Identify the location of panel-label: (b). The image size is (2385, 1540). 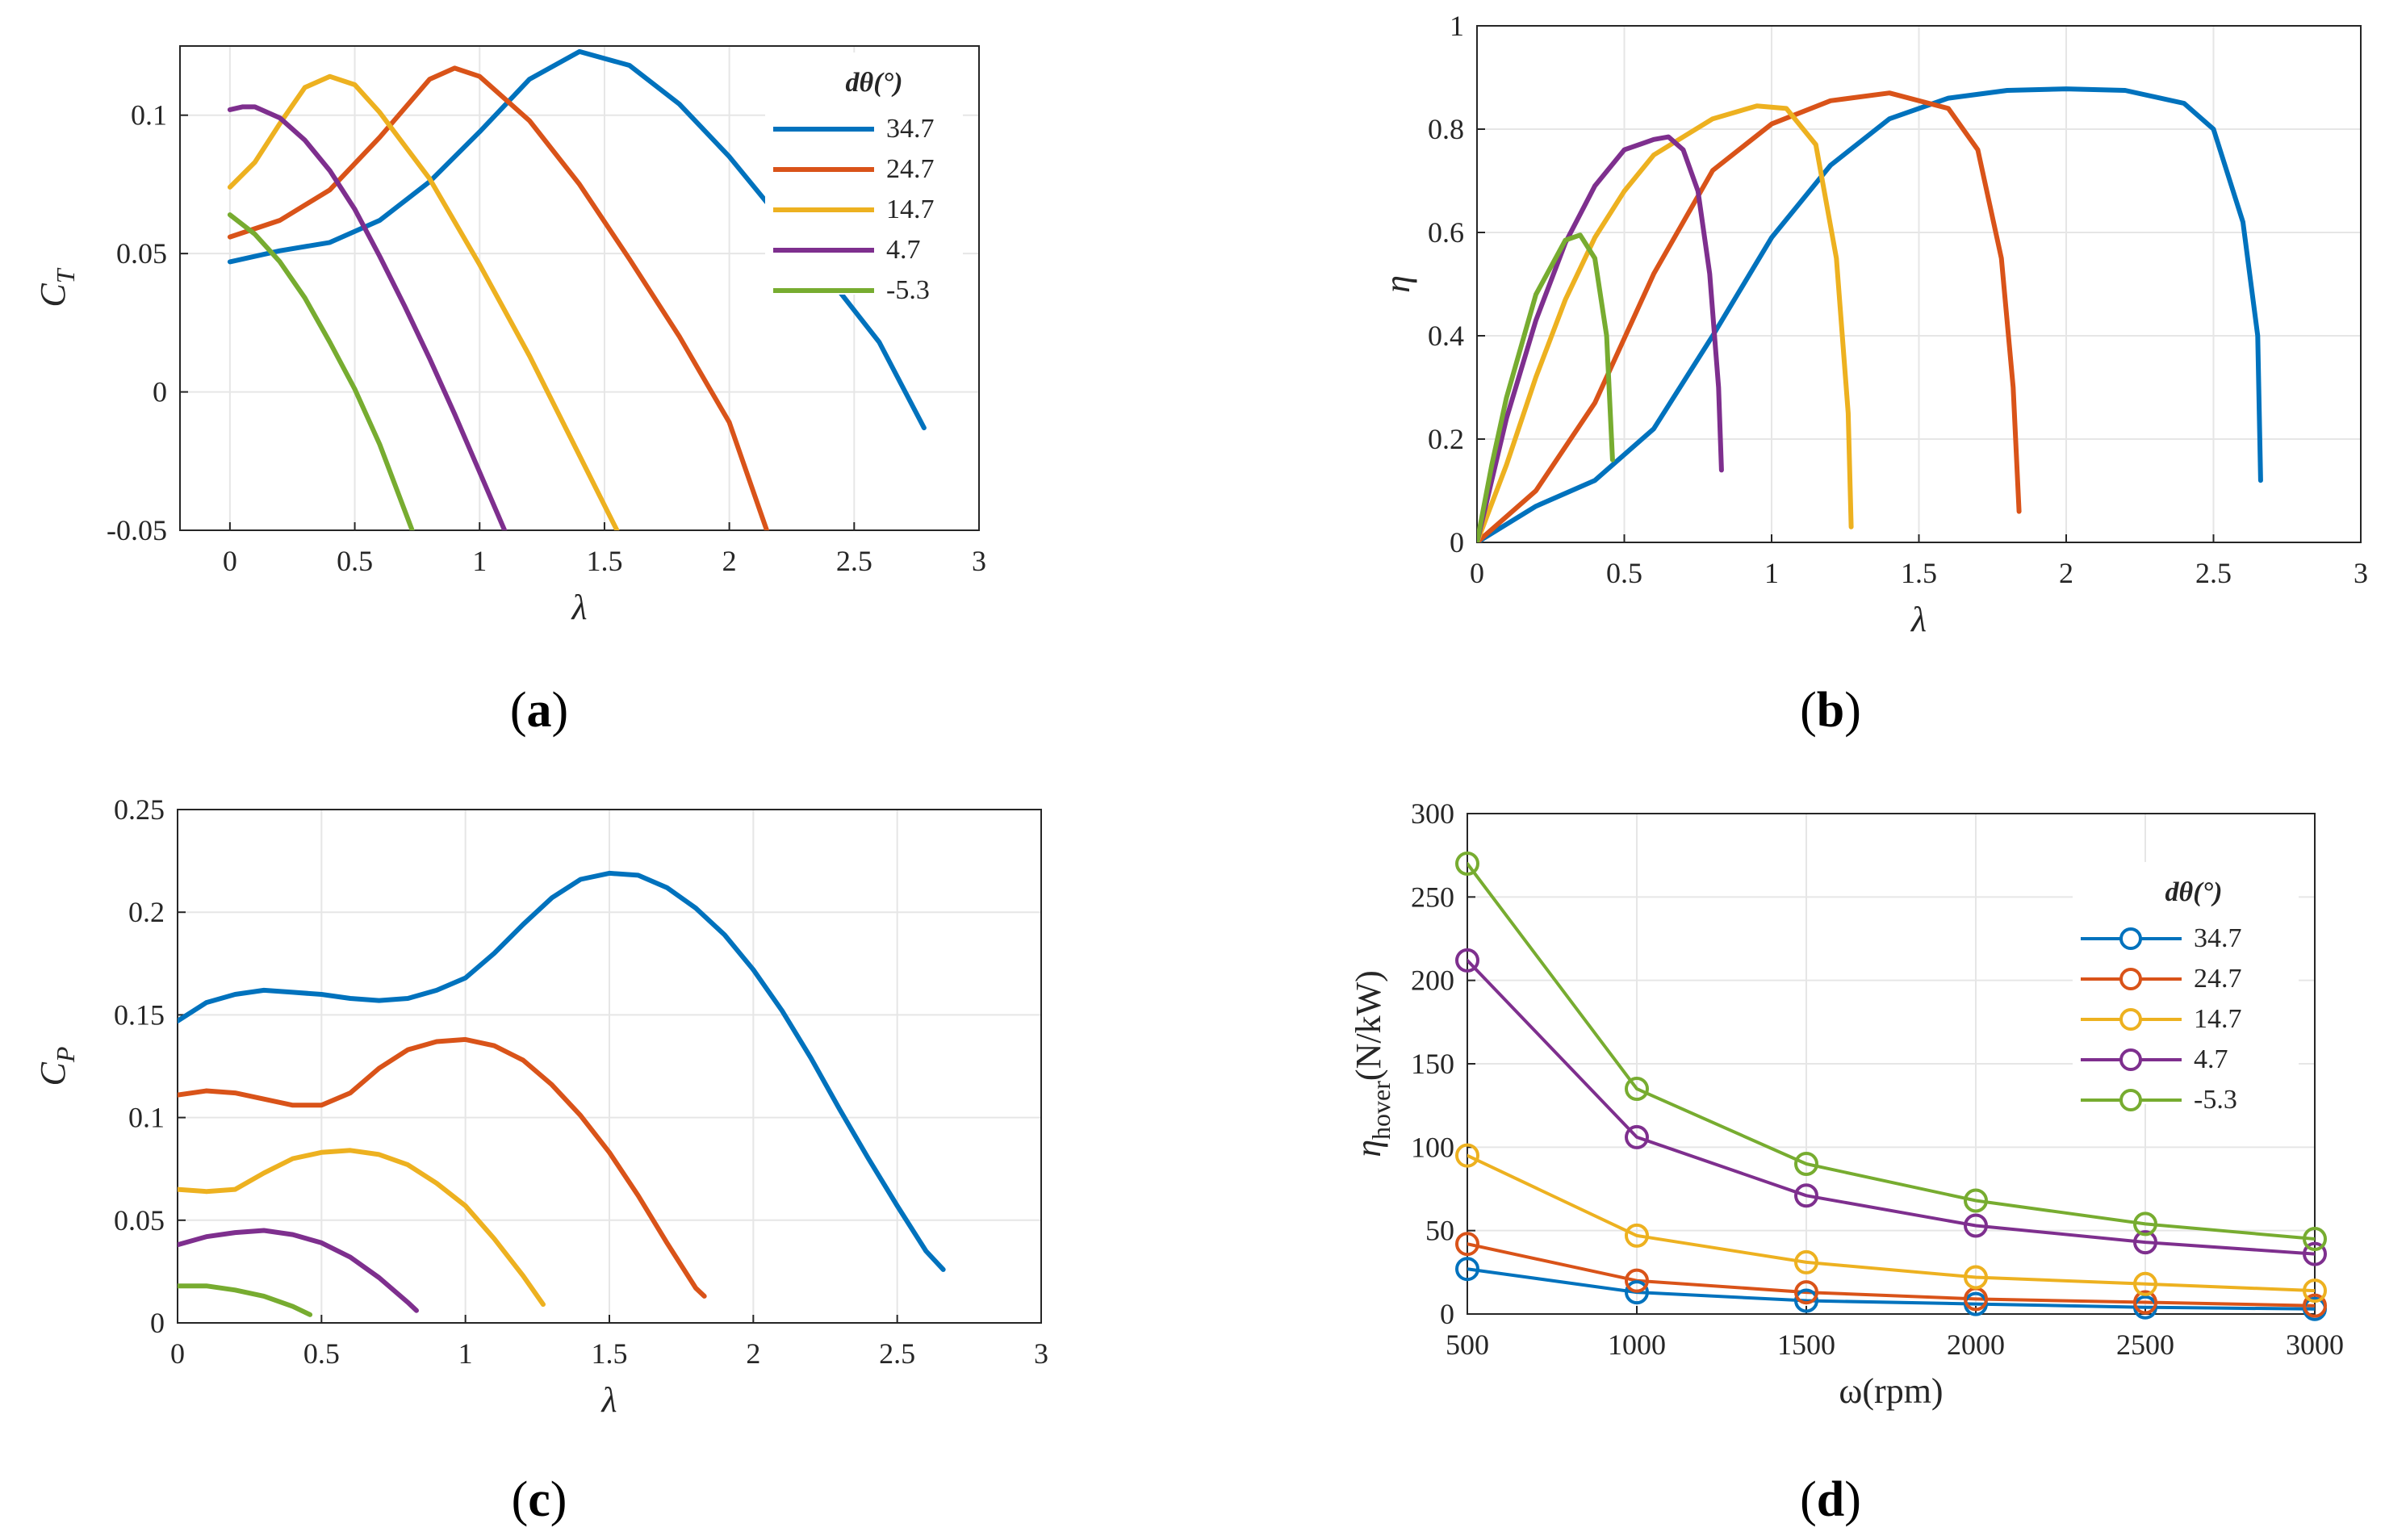
(1830, 710).